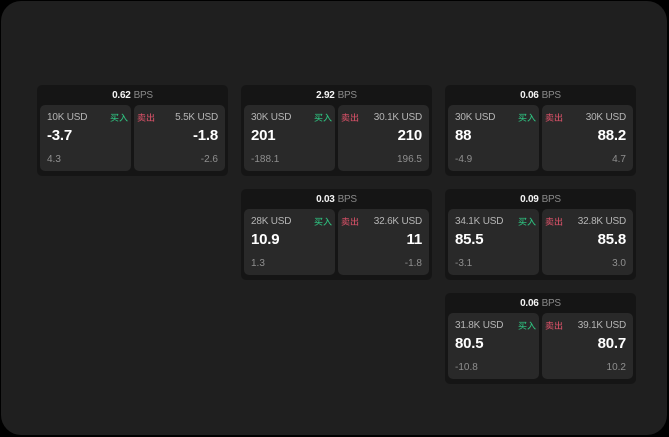 The width and height of the screenshot is (669, 437). What do you see at coordinates (605, 117) in the screenshot?
I see `sell-size: 30K USD` at bounding box center [605, 117].